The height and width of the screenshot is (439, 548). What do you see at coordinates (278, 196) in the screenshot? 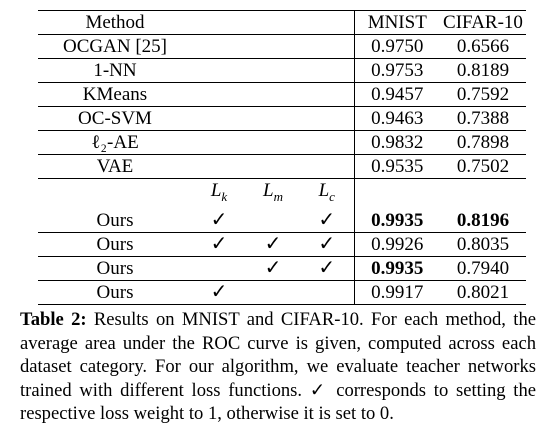
I see `lm-subscript: m` at bounding box center [278, 196].